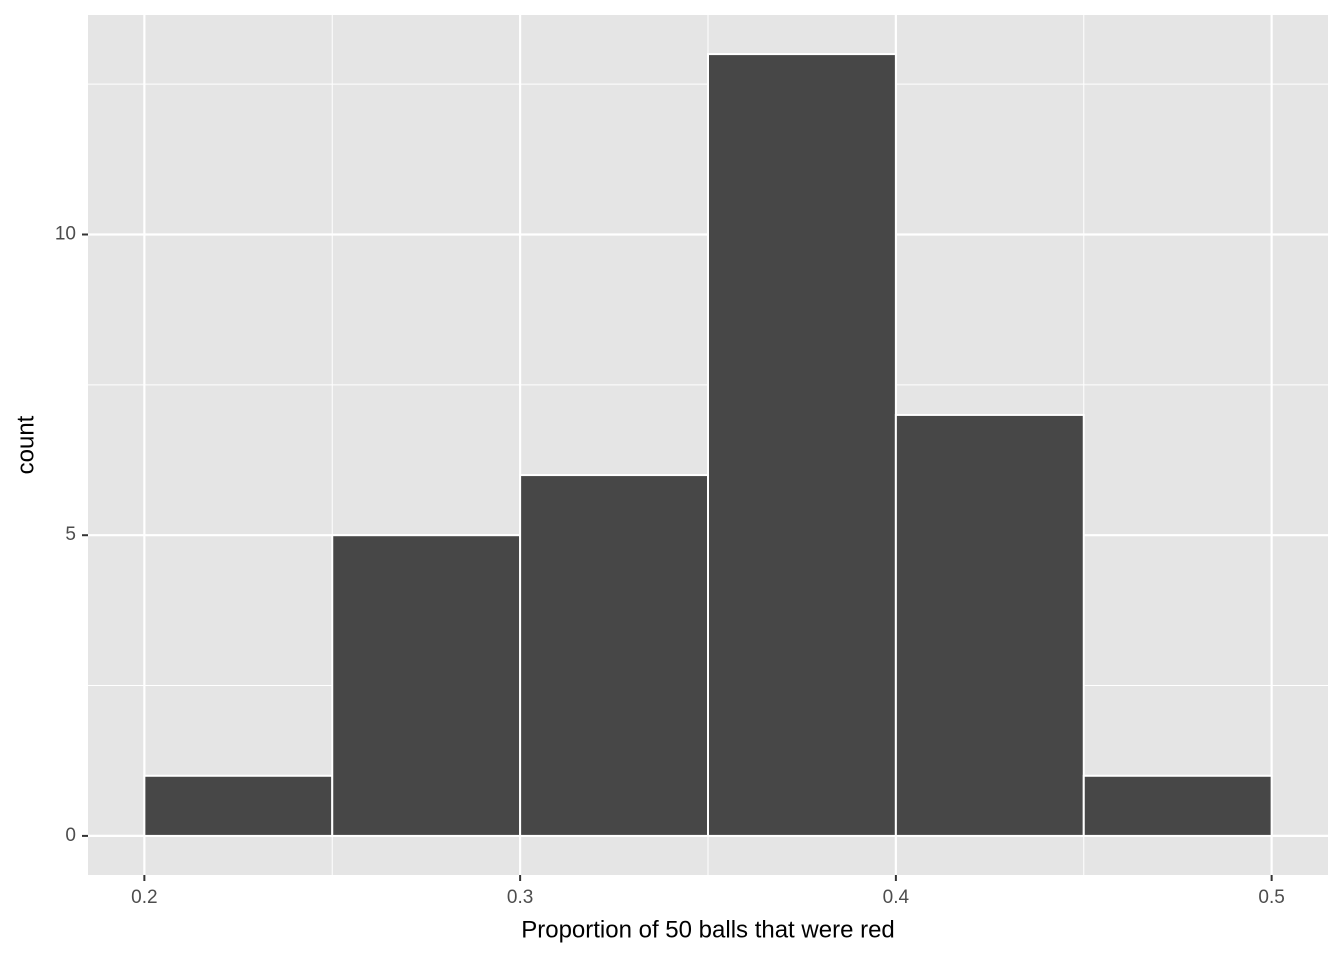 The image size is (1344, 960). What do you see at coordinates (25, 444) in the screenshot?
I see `y-axis-title: count` at bounding box center [25, 444].